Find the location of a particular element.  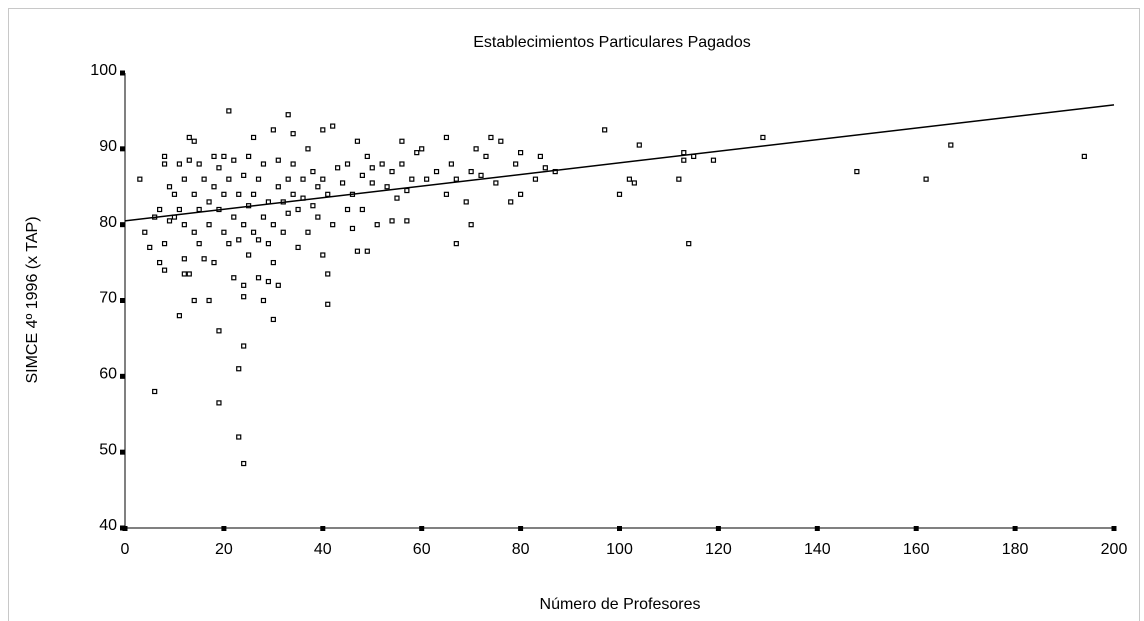

x-tick-label: 100 is located at coordinates (619, 549).